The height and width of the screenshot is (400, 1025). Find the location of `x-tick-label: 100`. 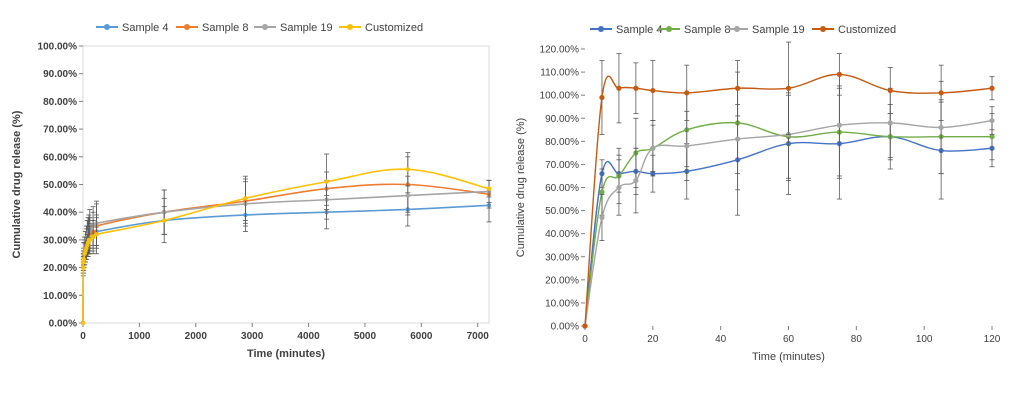

x-tick-label: 100 is located at coordinates (924, 339).